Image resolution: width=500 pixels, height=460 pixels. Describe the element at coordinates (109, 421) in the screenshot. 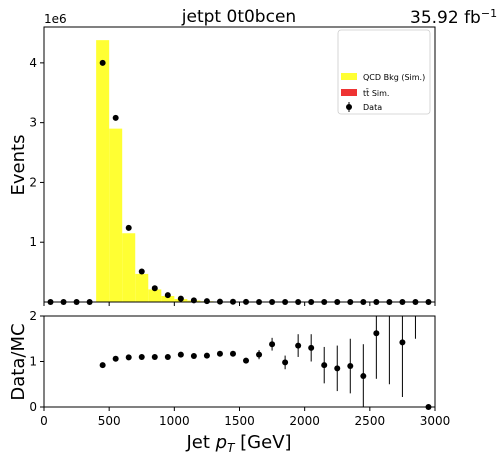

I see `x-tick-label: 500` at that location.